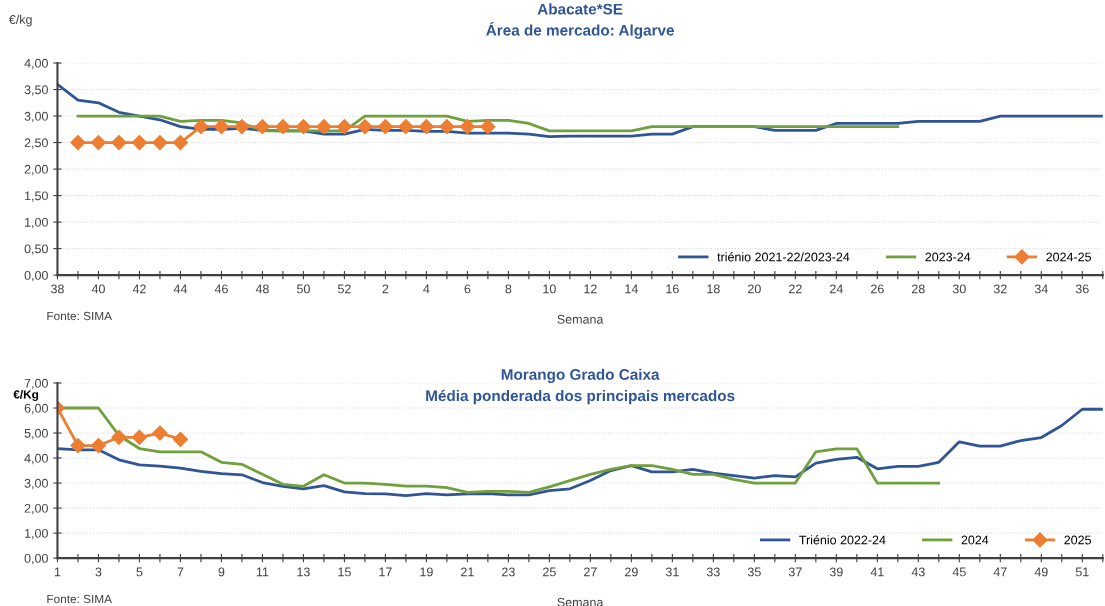 The width and height of the screenshot is (1105, 606). Describe the element at coordinates (918, 572) in the screenshot. I see `x-tick-label: 43` at that location.